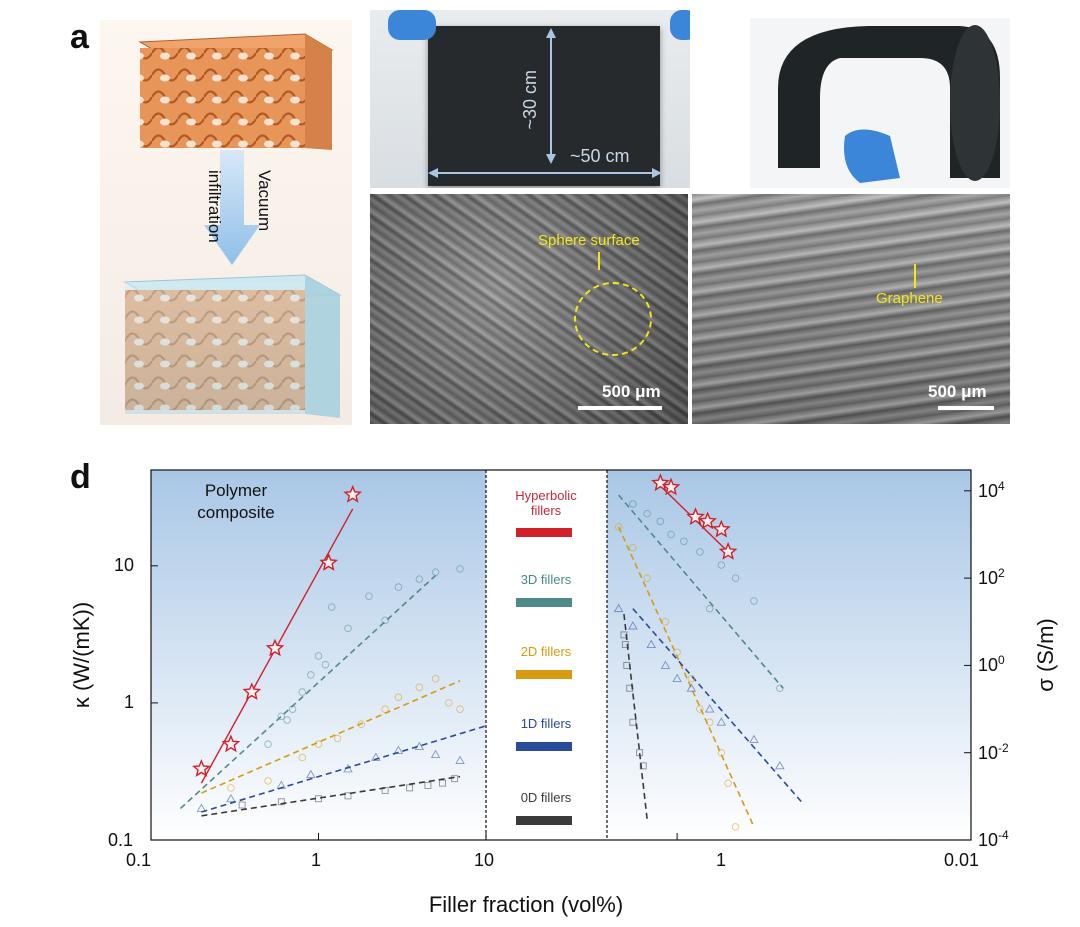 Image resolution: width=1080 pixels, height=927 pixels. What do you see at coordinates (316, 860) in the screenshot?
I see `x-tick-left-1: 1` at bounding box center [316, 860].